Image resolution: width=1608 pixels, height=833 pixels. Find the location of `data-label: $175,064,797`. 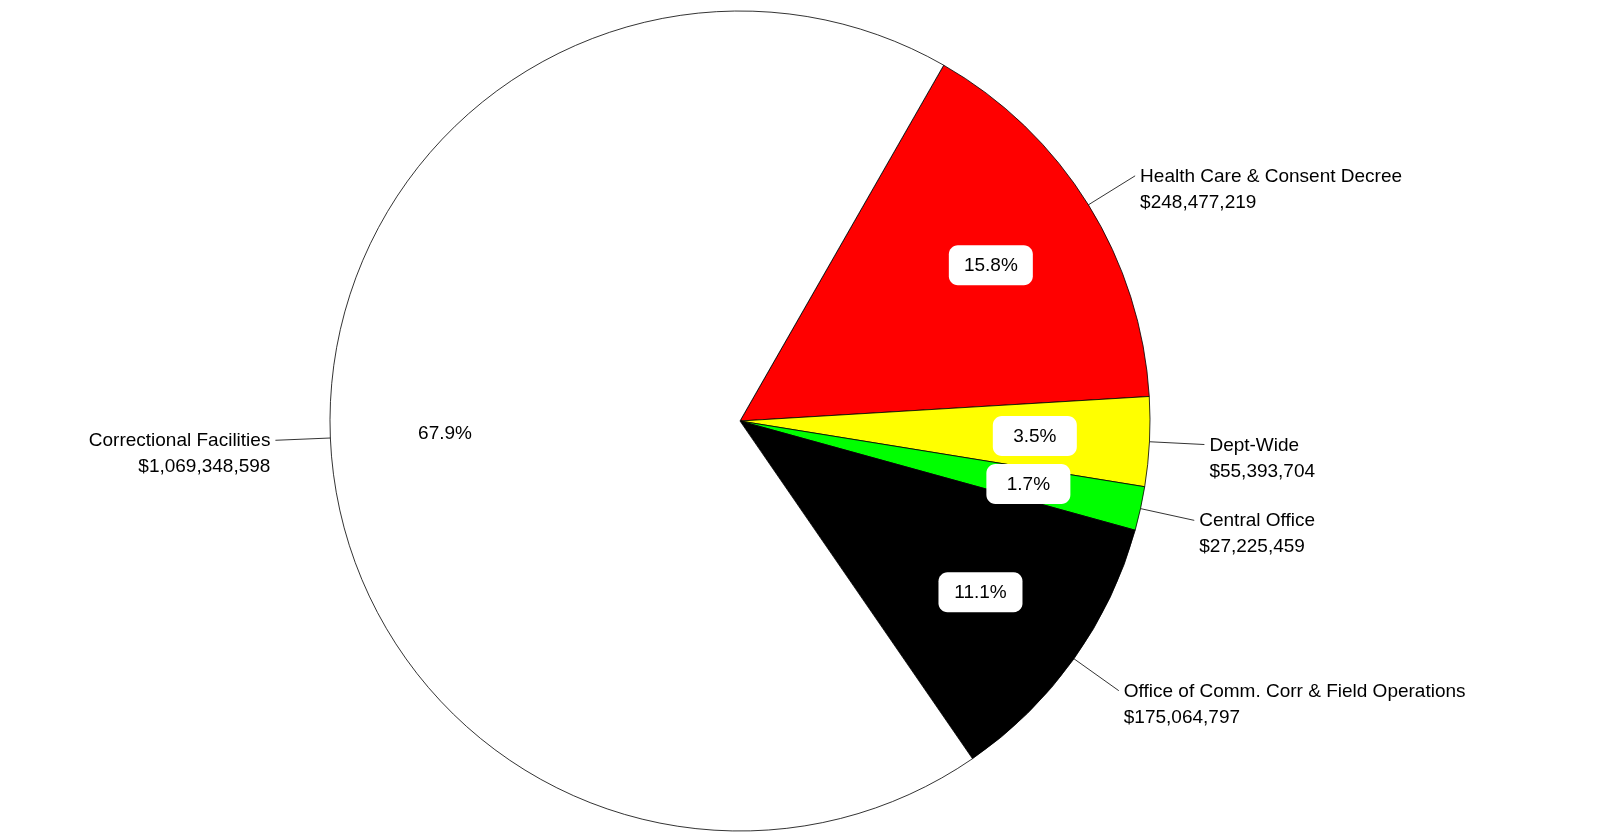

data-label: $175,064,797 is located at coordinates (1182, 716).